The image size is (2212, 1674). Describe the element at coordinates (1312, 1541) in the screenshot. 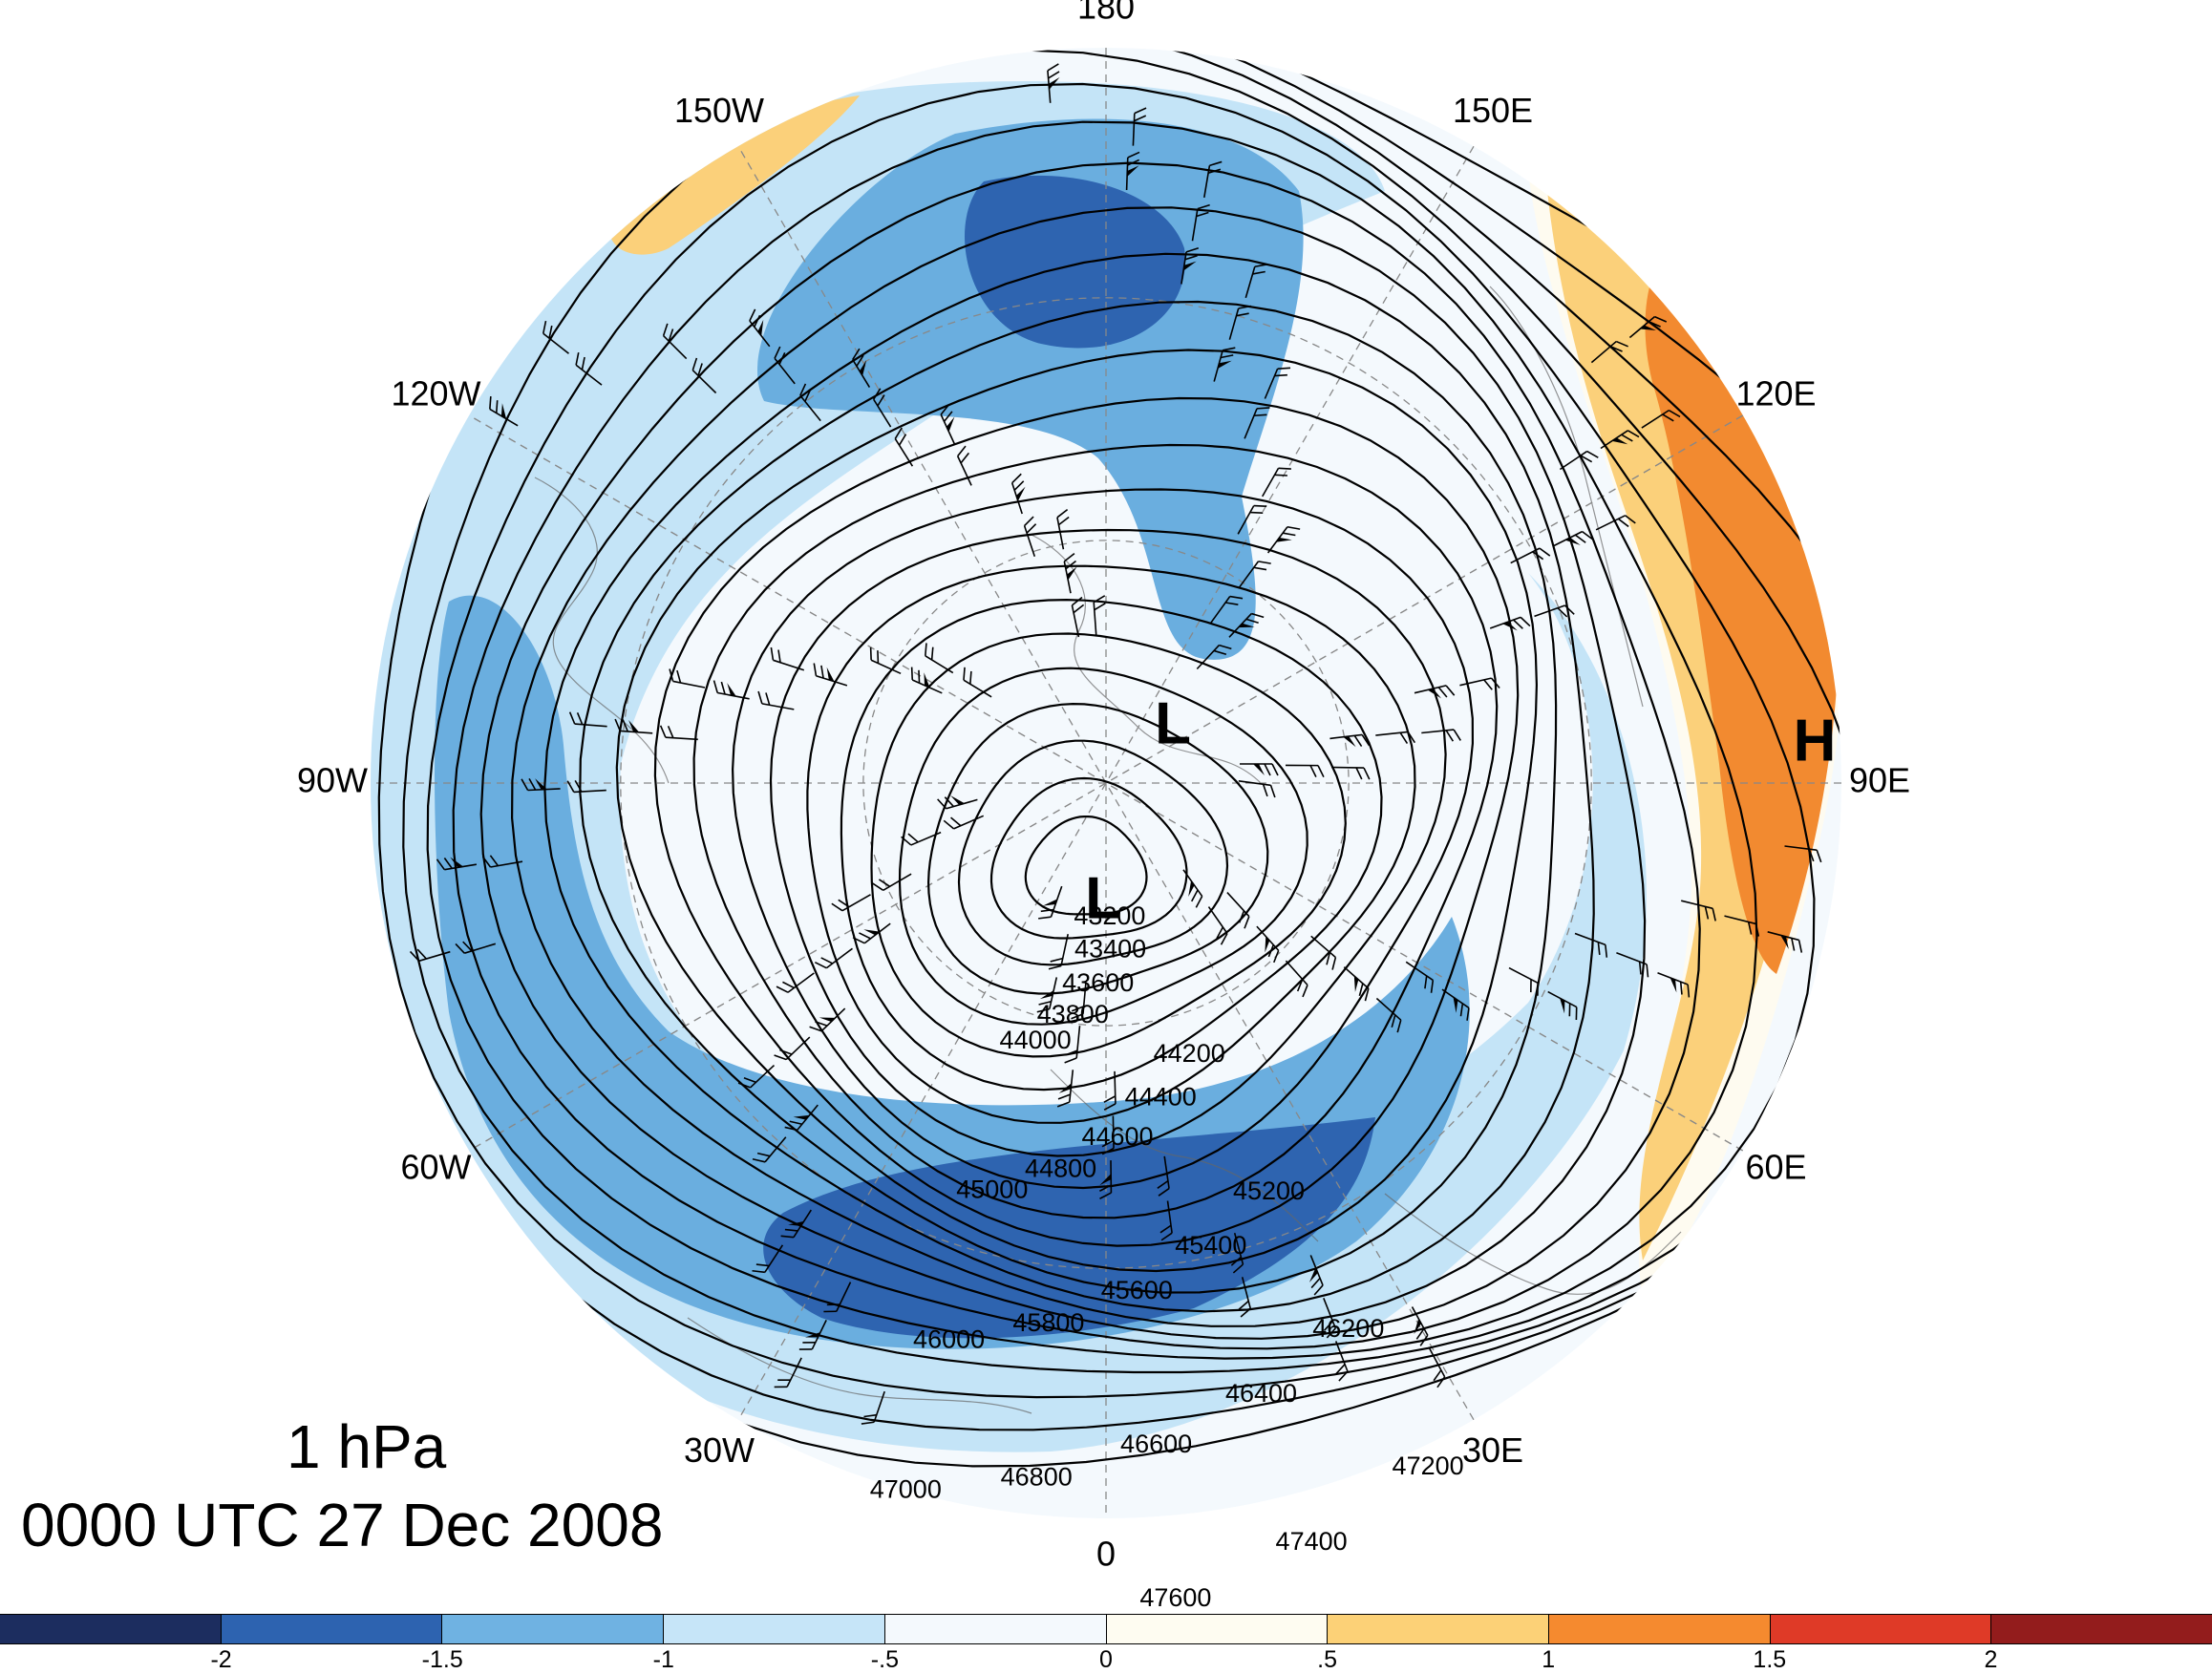

I see `contour-label: 47400` at that location.